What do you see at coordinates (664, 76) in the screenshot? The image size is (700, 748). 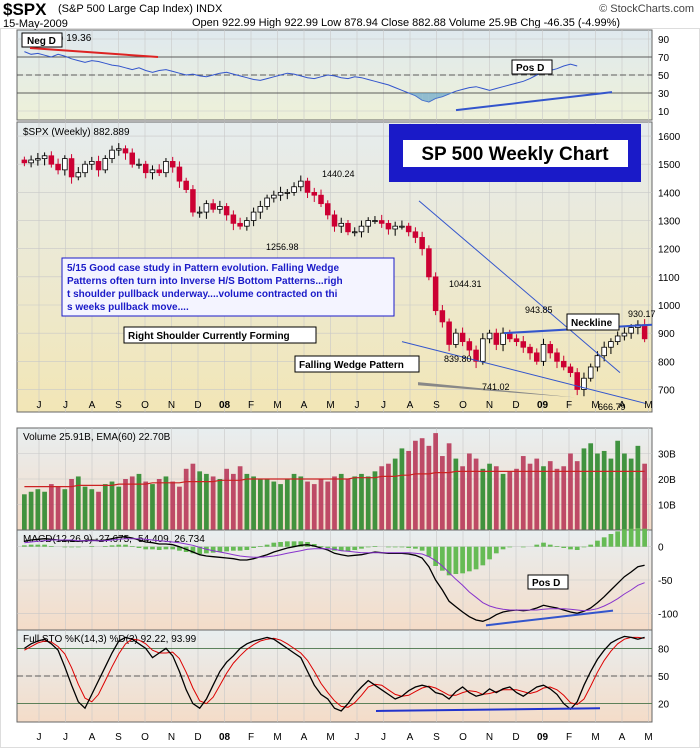 I see `y-tick-label: 50` at bounding box center [664, 76].